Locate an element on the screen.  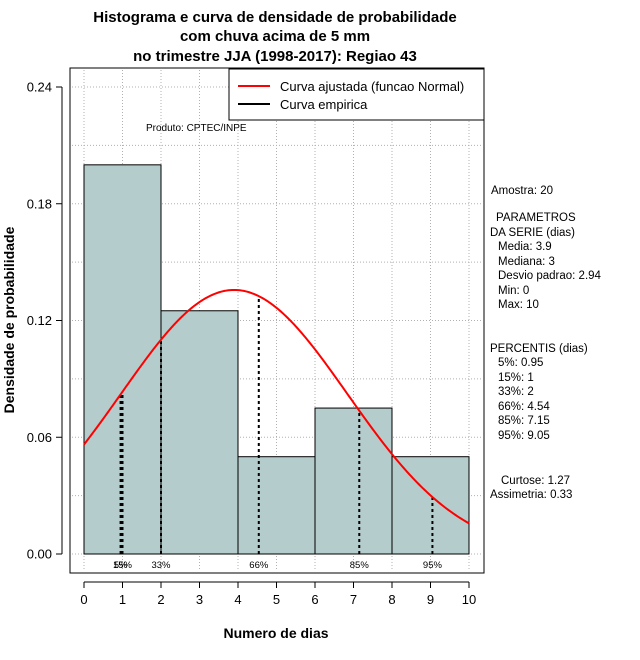
percentile-label: 5% is located at coordinates (121, 565).